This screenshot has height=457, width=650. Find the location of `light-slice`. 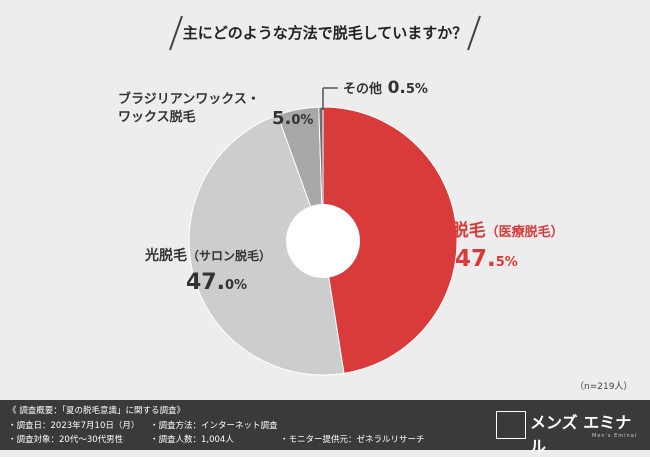

light-slice is located at coordinates (266, 245).